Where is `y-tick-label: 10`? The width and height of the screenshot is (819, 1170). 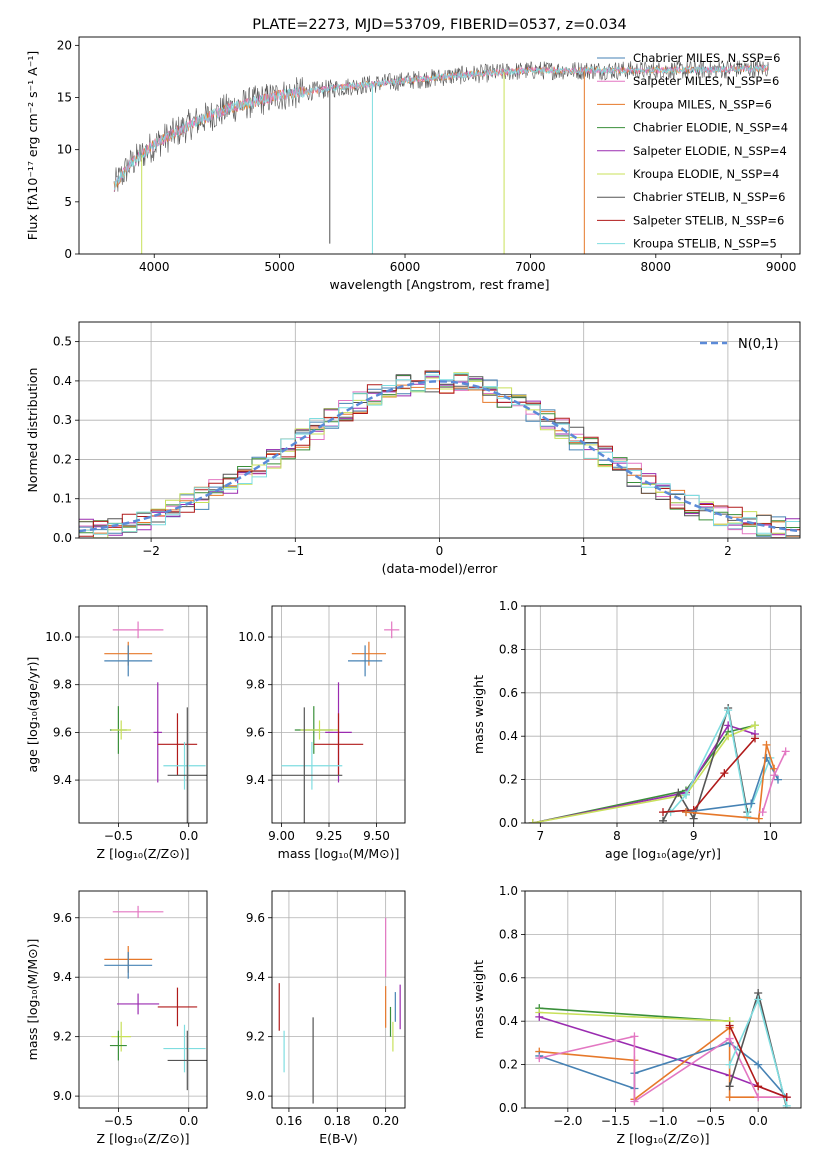 y-tick-label: 10 is located at coordinates (64, 150).